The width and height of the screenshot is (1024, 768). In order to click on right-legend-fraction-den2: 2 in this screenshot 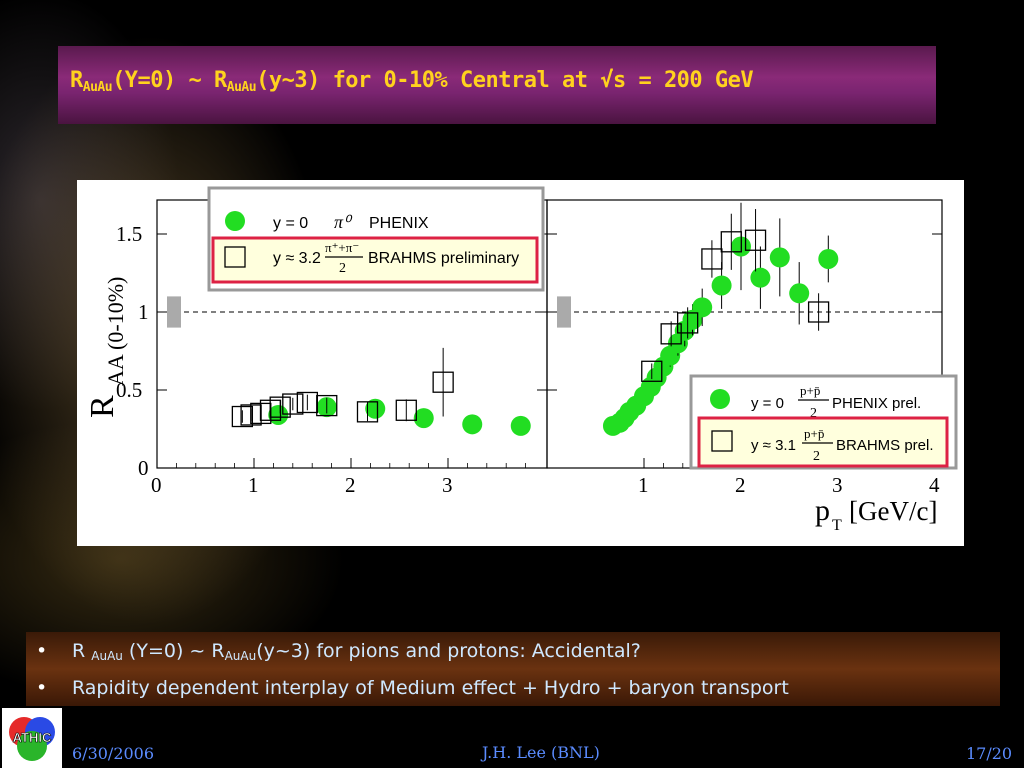, I will do `click(816, 456)`.